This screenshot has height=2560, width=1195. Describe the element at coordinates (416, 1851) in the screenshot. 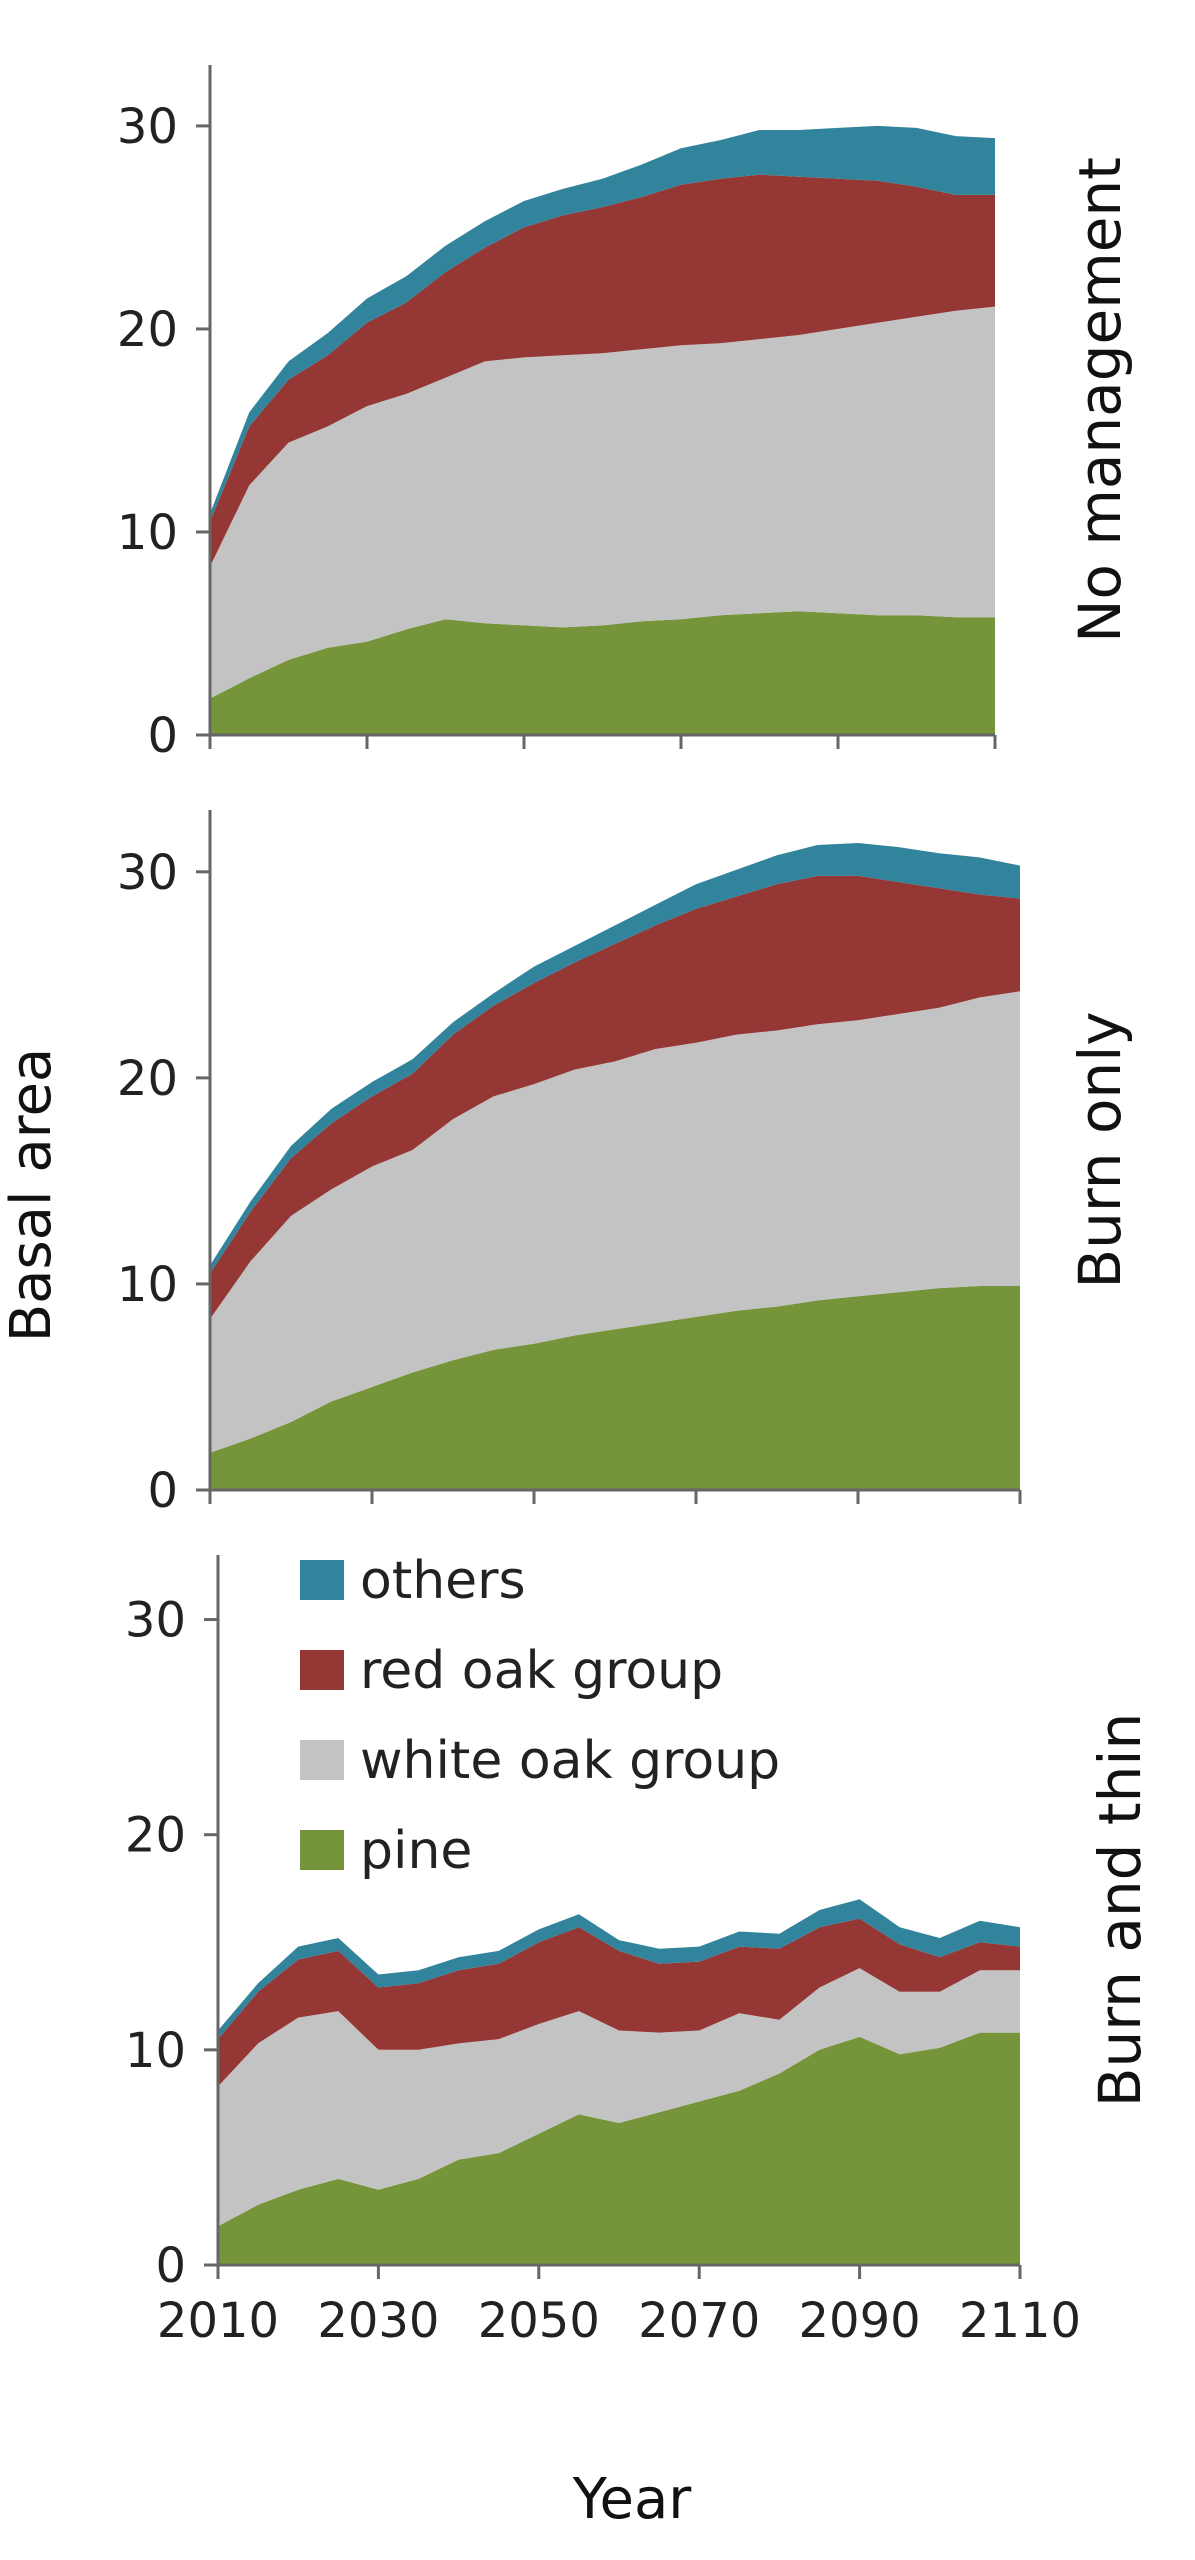

I see `legend-label-pine: pine` at that location.